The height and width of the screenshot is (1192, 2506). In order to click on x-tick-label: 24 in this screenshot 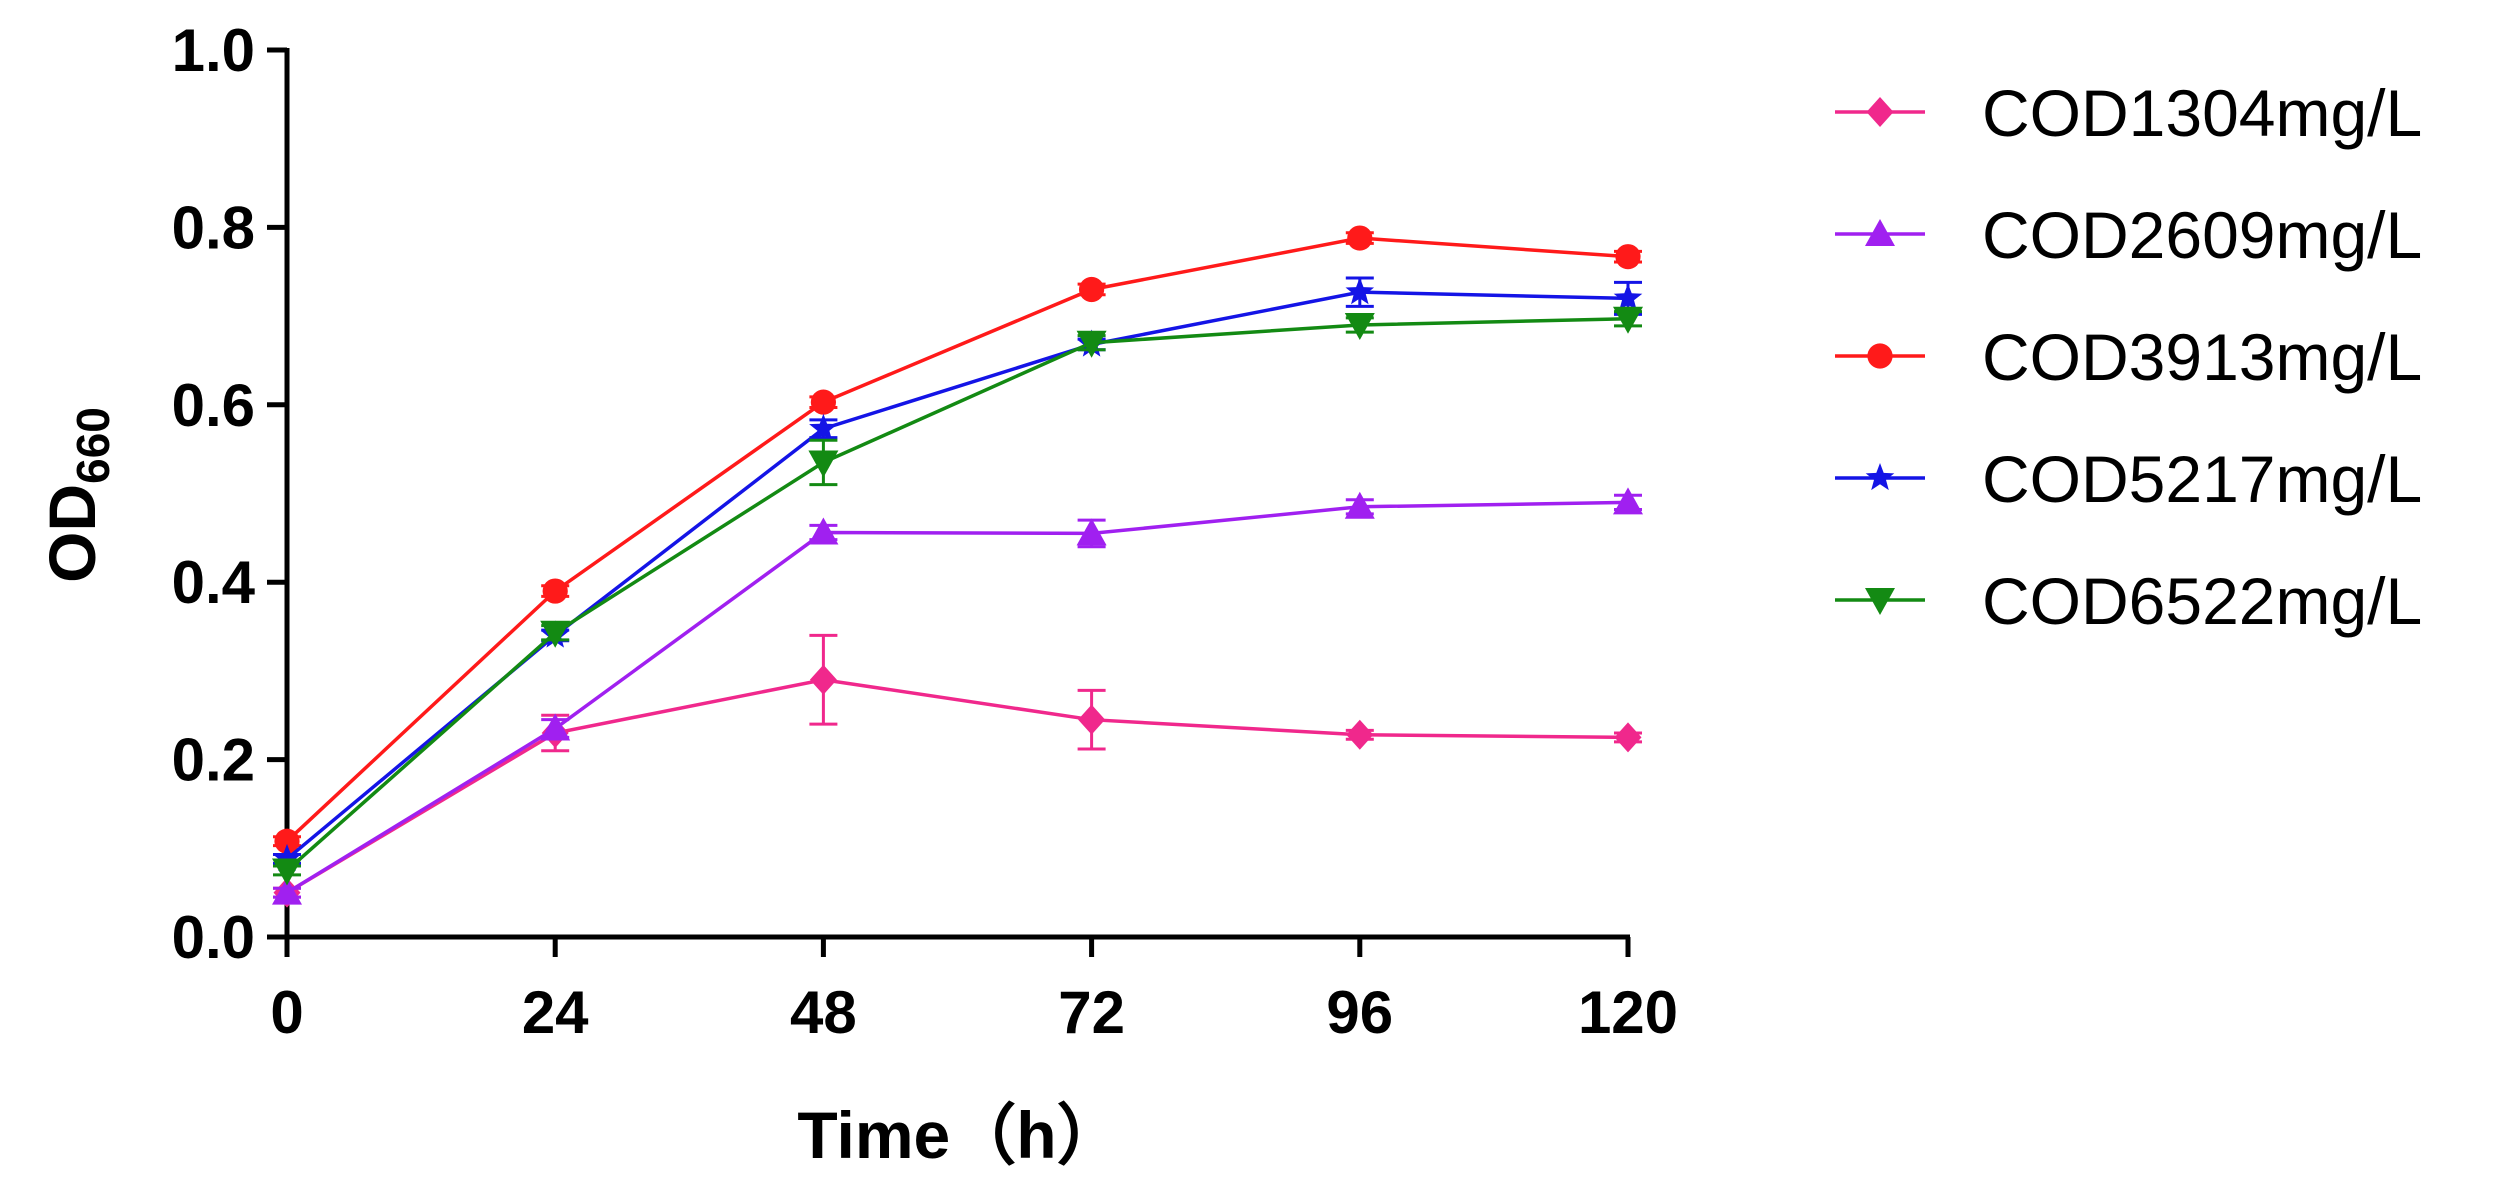, I will do `click(555, 1012)`.